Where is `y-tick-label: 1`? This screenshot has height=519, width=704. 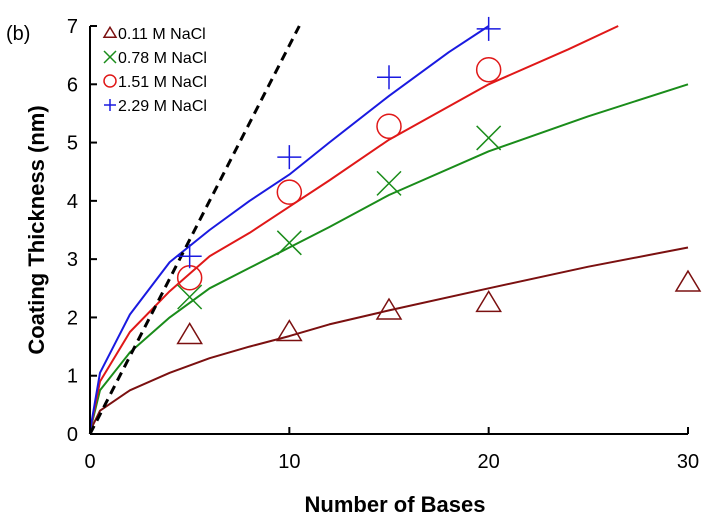
y-tick-label: 1 is located at coordinates (72, 377).